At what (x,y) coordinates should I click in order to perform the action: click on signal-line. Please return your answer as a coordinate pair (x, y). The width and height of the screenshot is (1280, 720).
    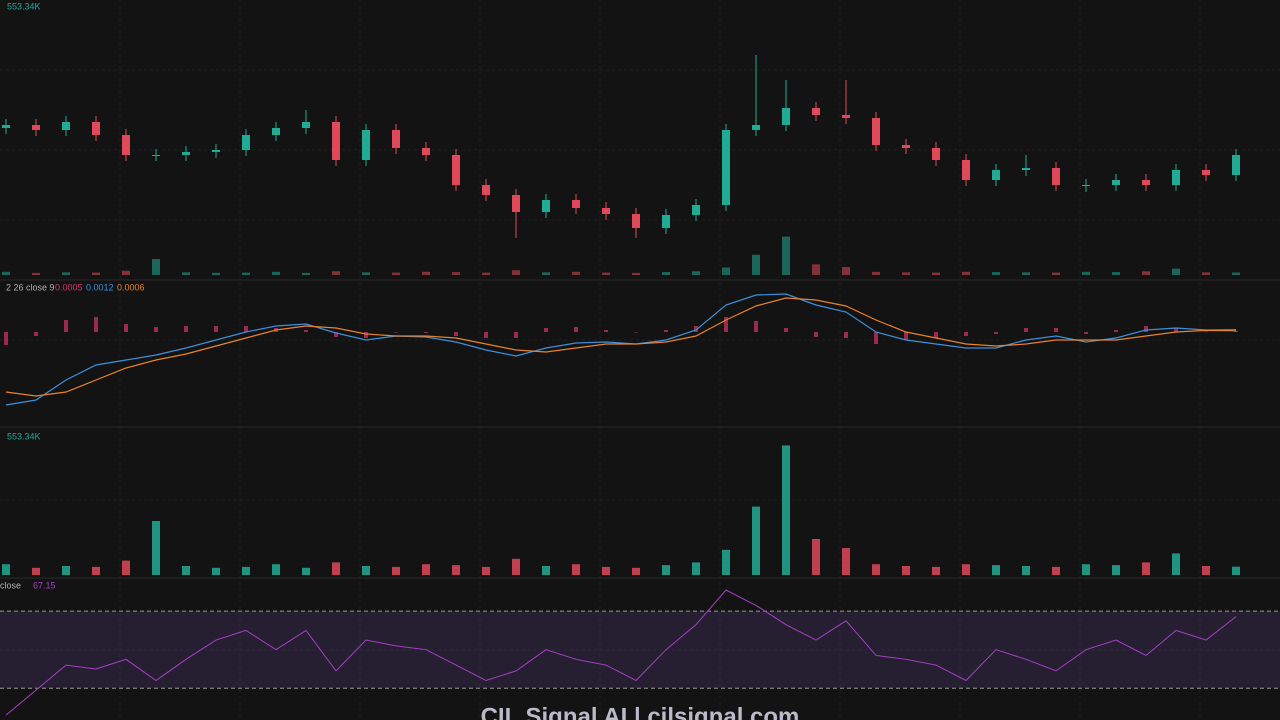
    Looking at the image, I should click on (621, 347).